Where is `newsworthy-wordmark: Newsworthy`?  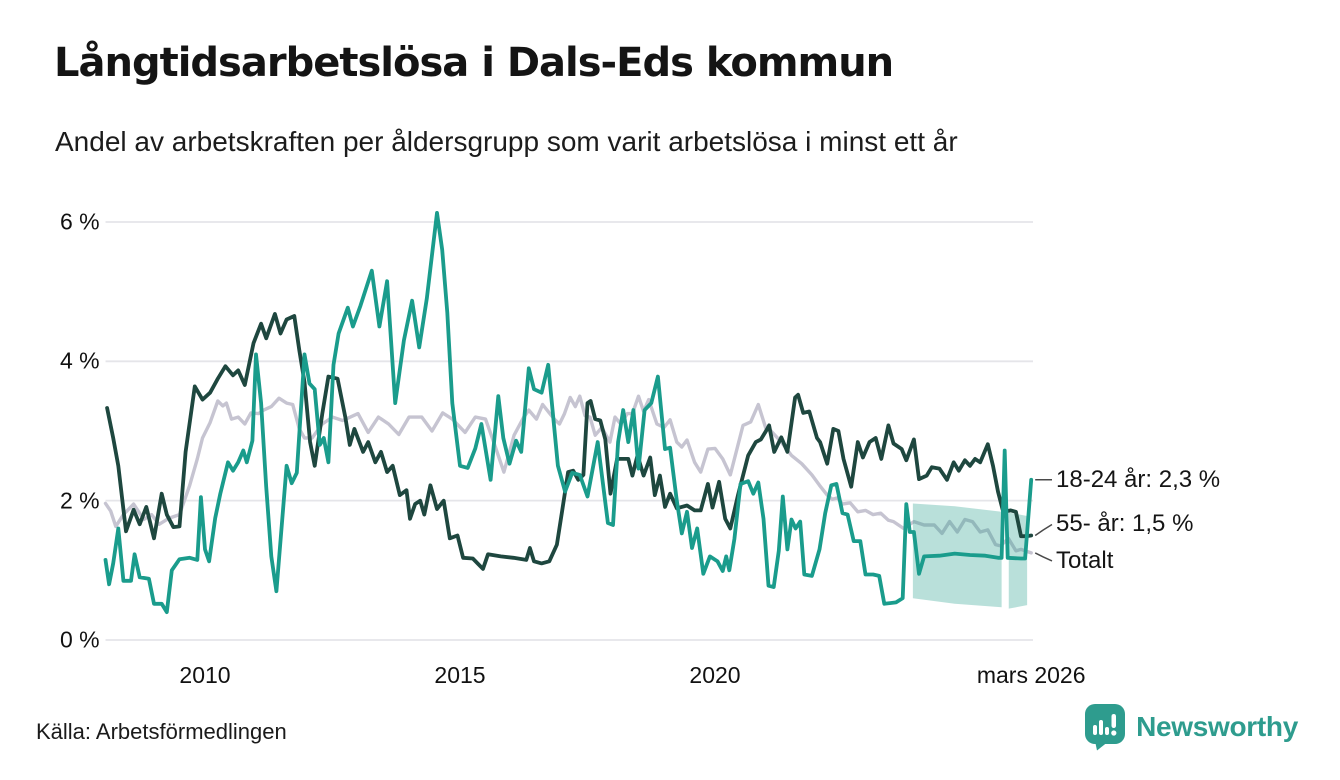 newsworthy-wordmark: Newsworthy is located at coordinates (1217, 726).